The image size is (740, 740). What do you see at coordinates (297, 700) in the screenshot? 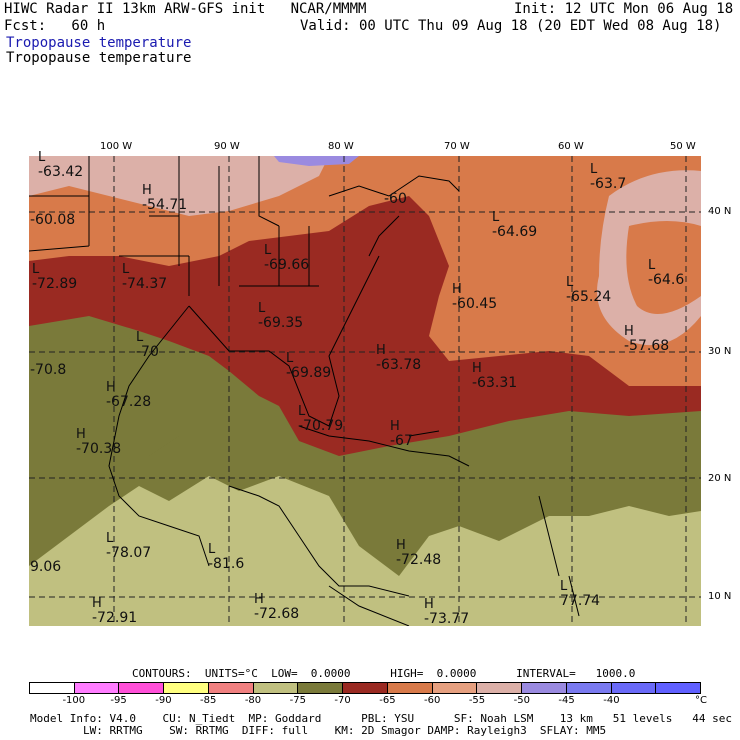
I see `scale-tick-label: -75` at bounding box center [297, 700].